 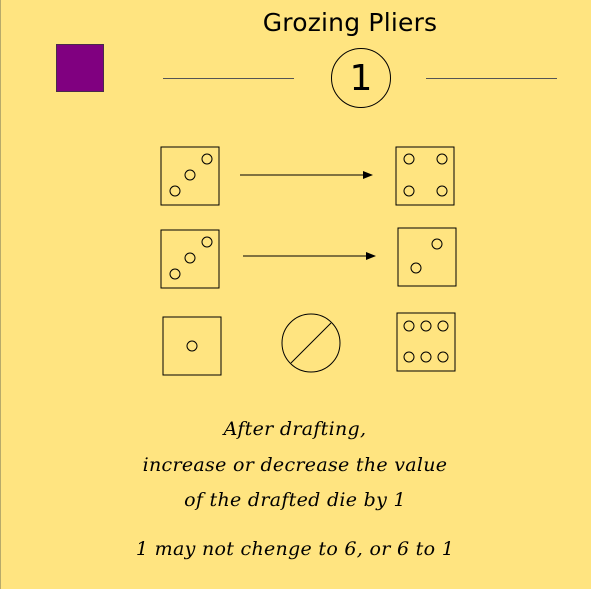 I want to click on rule-text-restriction: 1 may not chenge to 6, or 6 to 1, so click(x=295, y=549).